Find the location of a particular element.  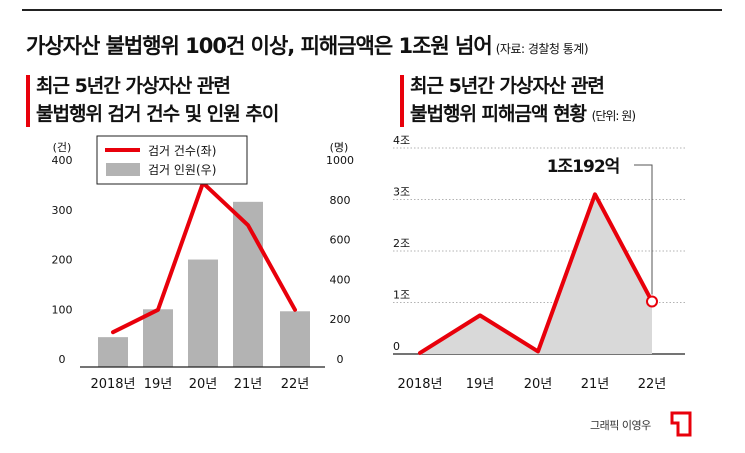

left-x-tick: 19년 is located at coordinates (158, 384).